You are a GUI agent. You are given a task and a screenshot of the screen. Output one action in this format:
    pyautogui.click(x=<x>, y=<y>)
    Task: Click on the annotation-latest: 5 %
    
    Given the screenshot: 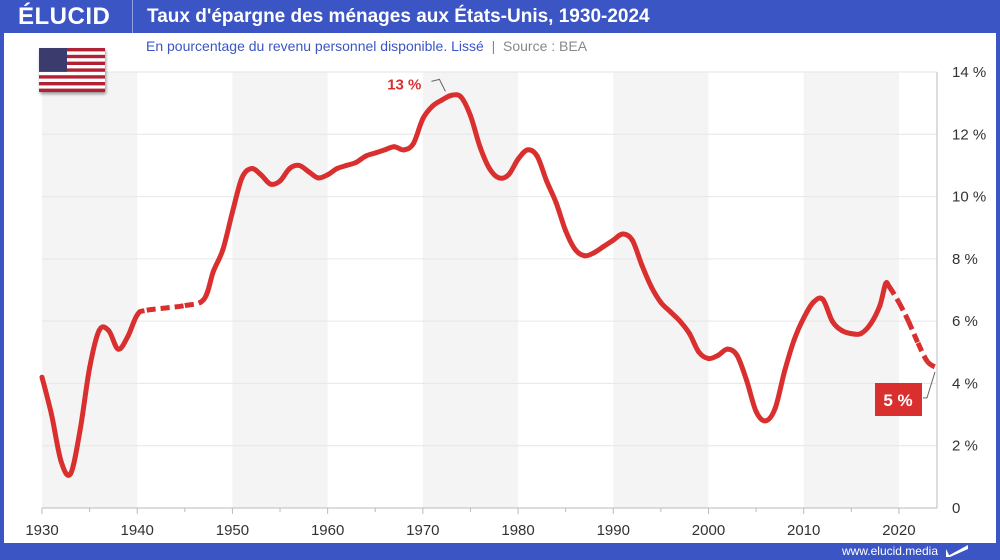 What is the action you would take?
    pyautogui.click(x=897, y=400)
    